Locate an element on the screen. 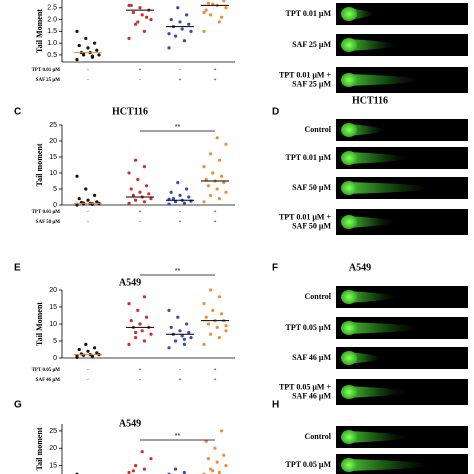 This screenshot has width=474, height=474. panel-letter: F is located at coordinates (275, 268).